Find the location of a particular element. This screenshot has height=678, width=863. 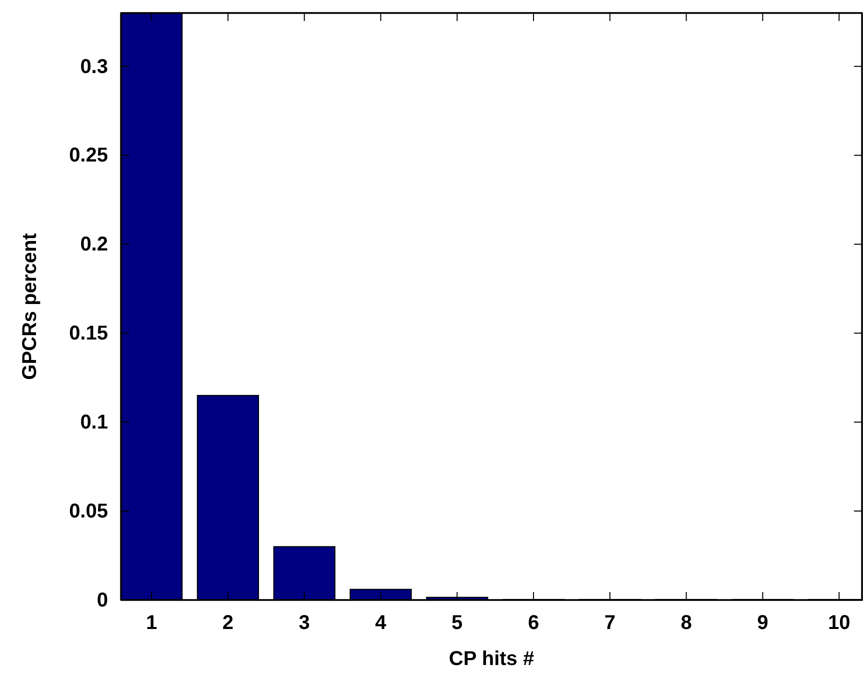

x-tick-label: 10 is located at coordinates (839, 623).